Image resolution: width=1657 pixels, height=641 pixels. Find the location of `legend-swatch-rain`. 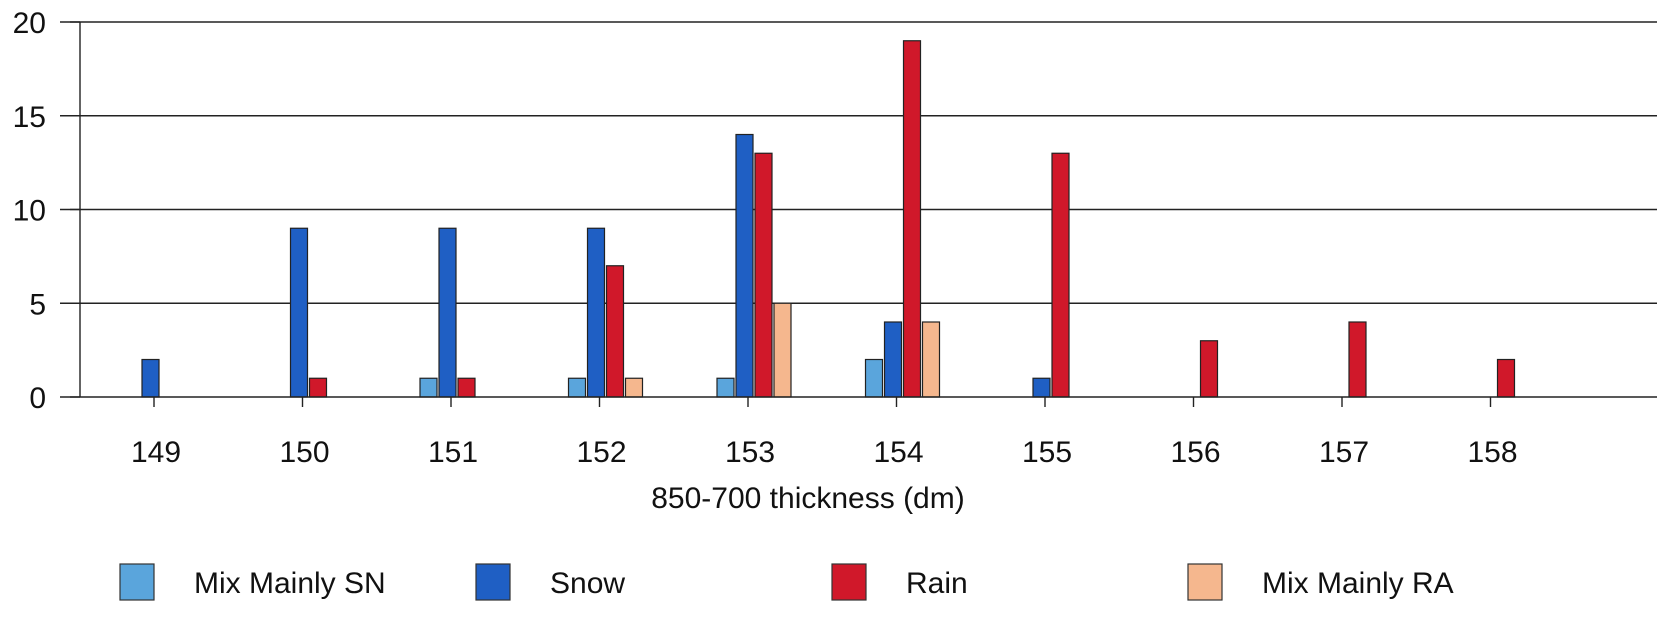

legend-swatch-rain is located at coordinates (849, 582).